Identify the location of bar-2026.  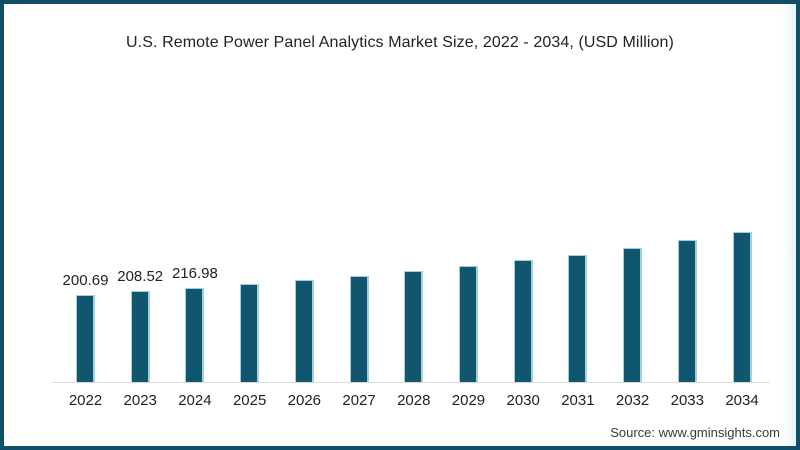
(304, 330).